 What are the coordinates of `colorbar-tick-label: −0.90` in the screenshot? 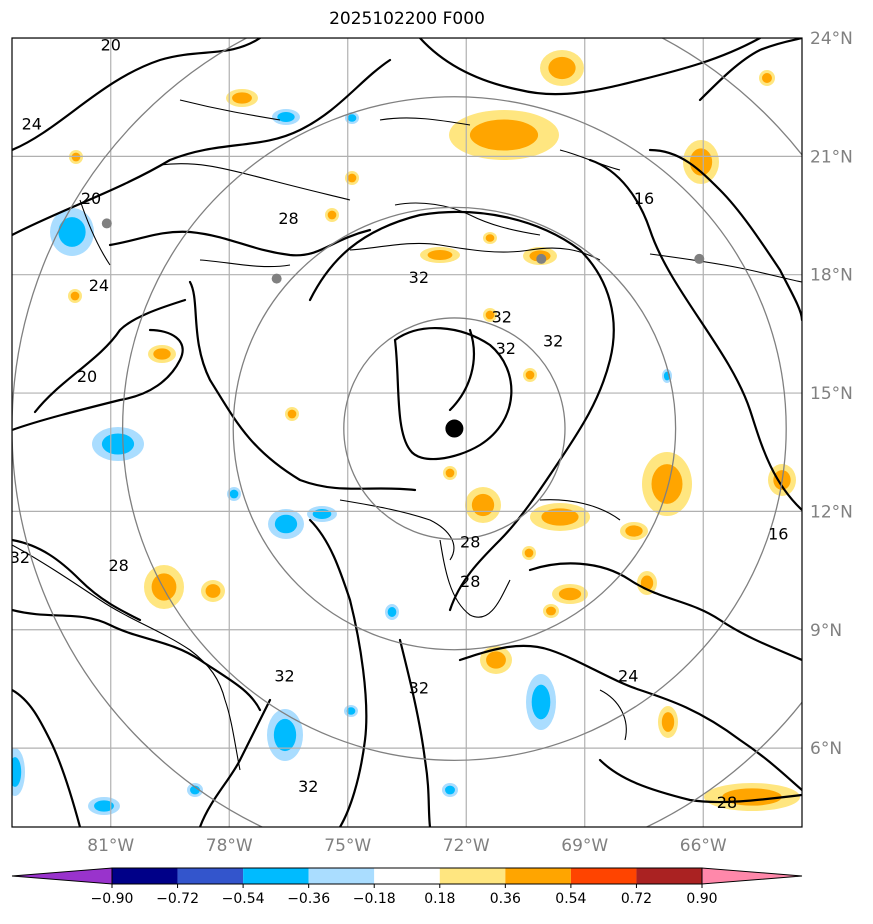 It's located at (112, 899).